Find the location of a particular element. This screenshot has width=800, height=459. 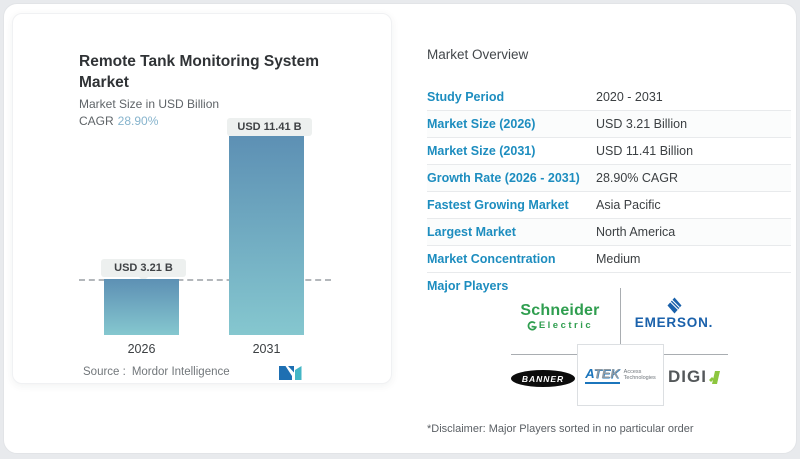

atek-letter-a: A is located at coordinates (589, 373).